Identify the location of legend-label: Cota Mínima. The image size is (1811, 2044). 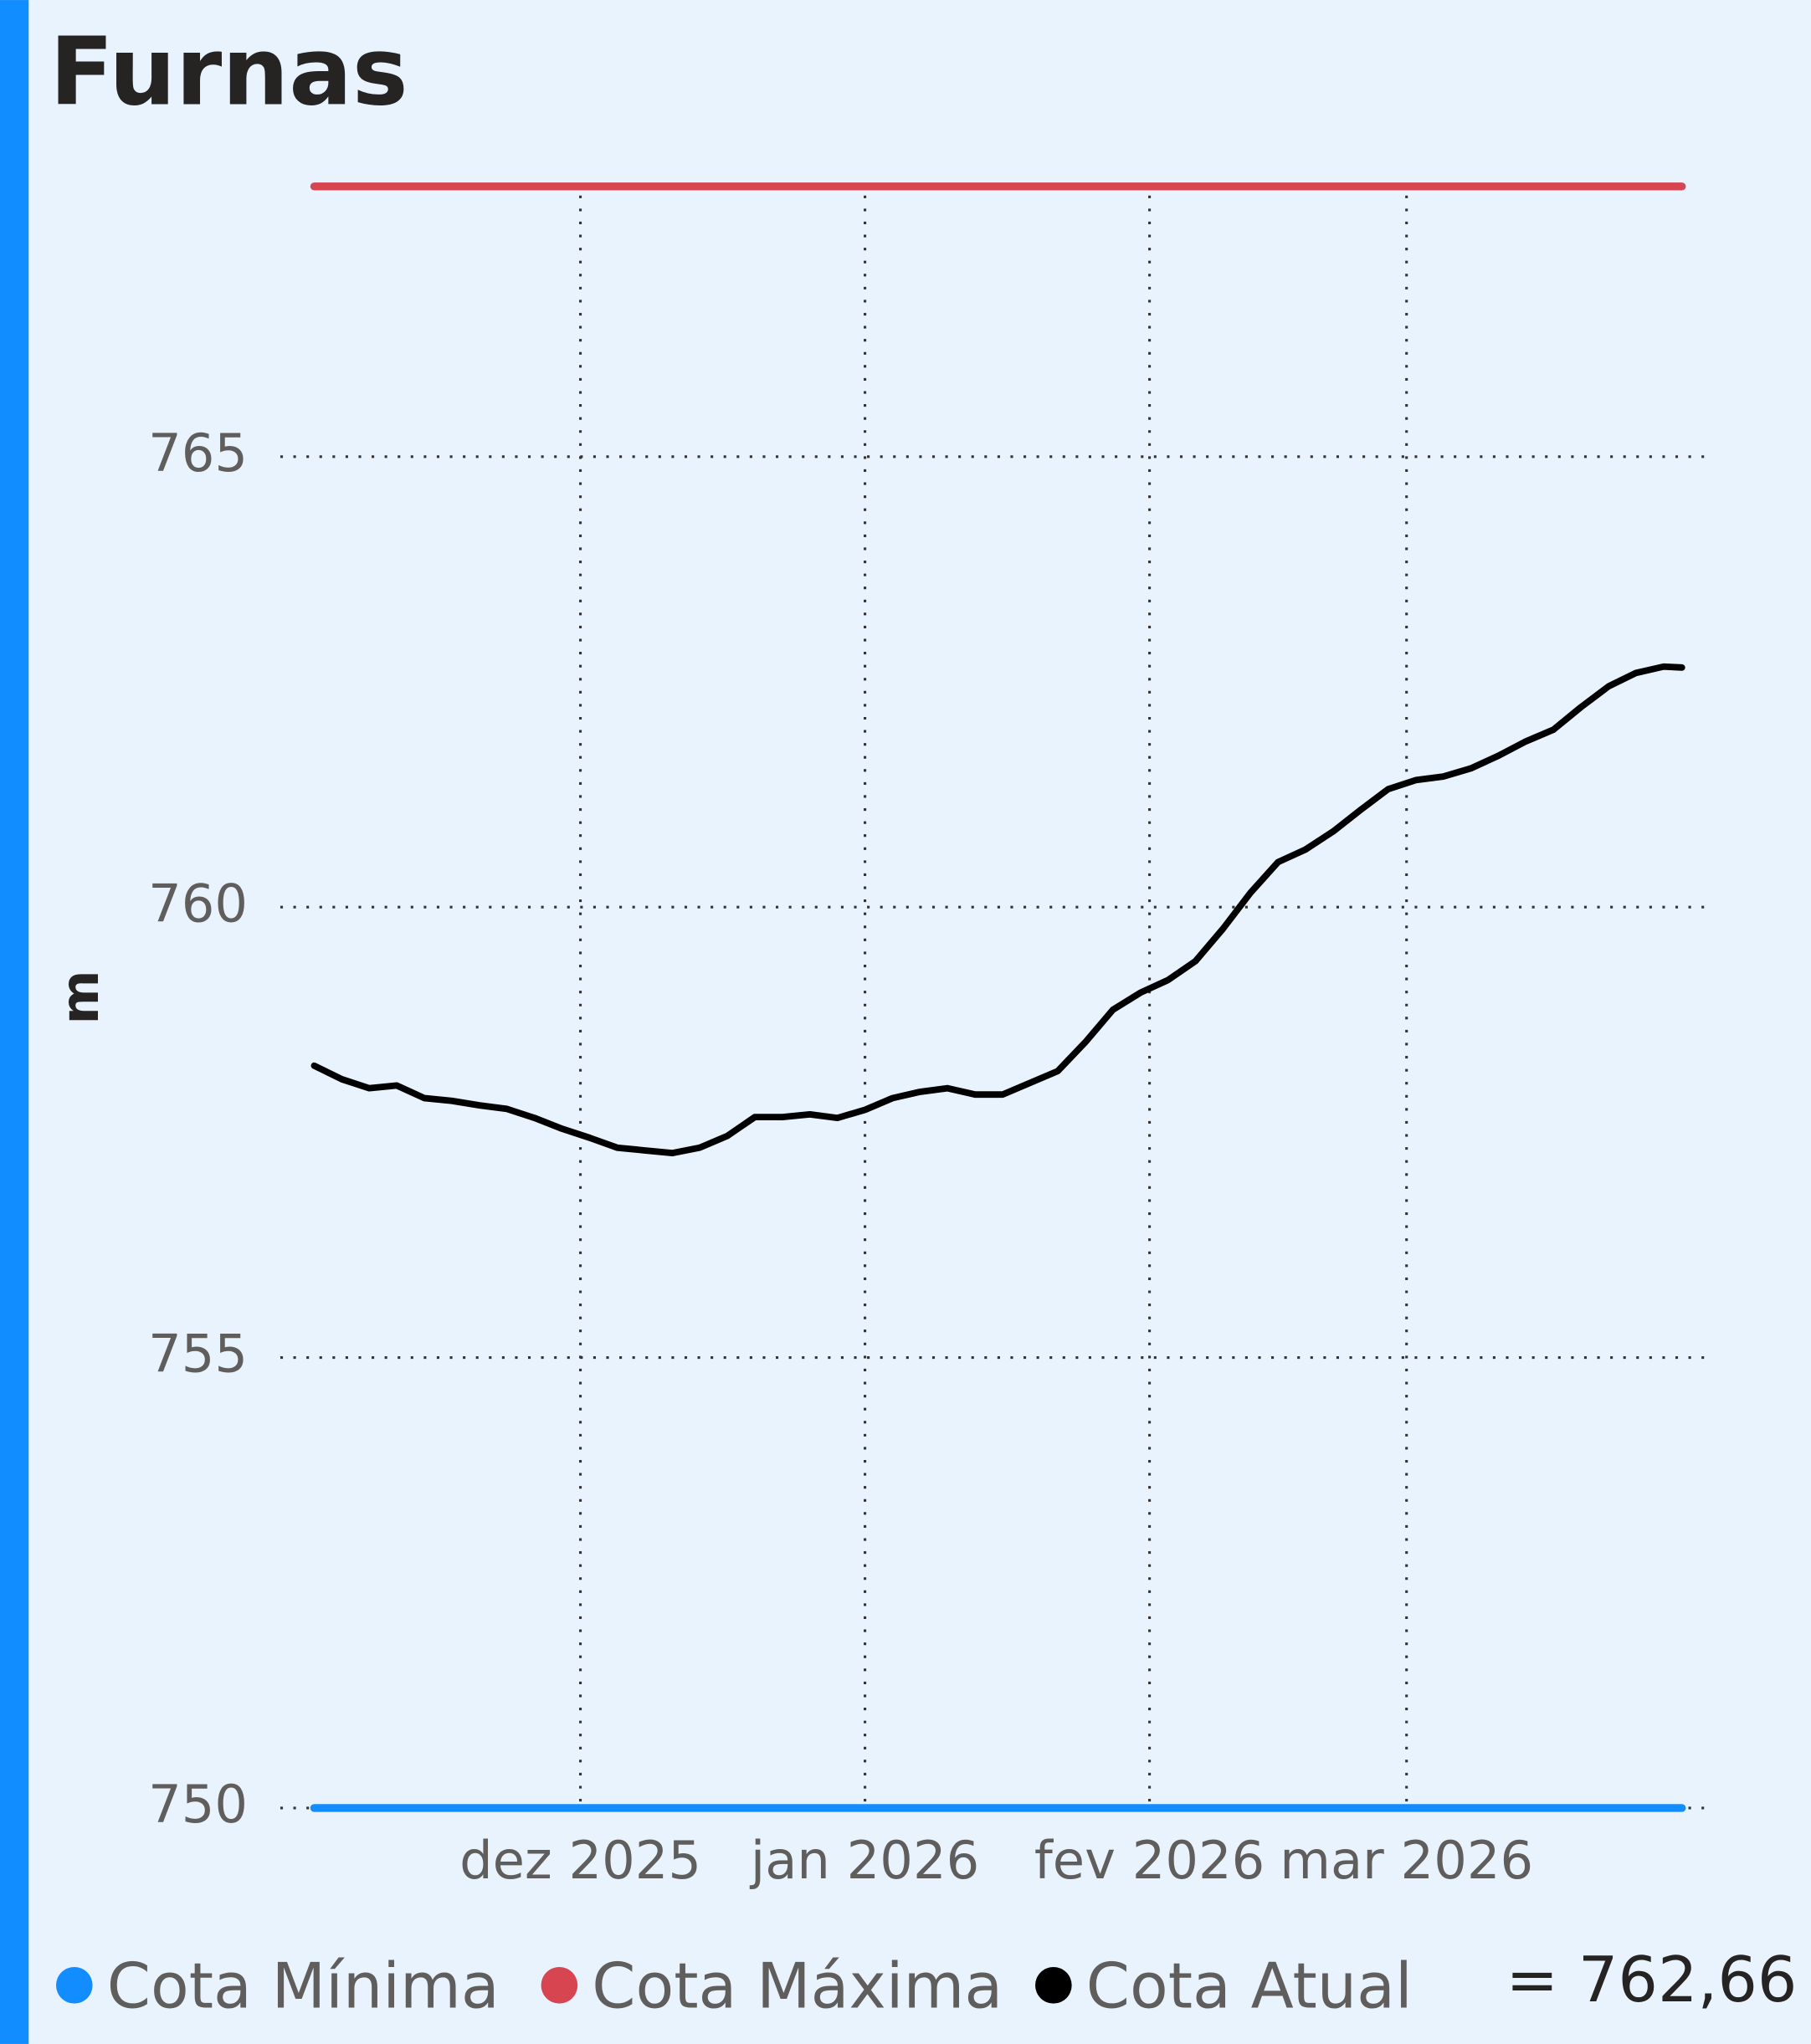
(303, 1986).